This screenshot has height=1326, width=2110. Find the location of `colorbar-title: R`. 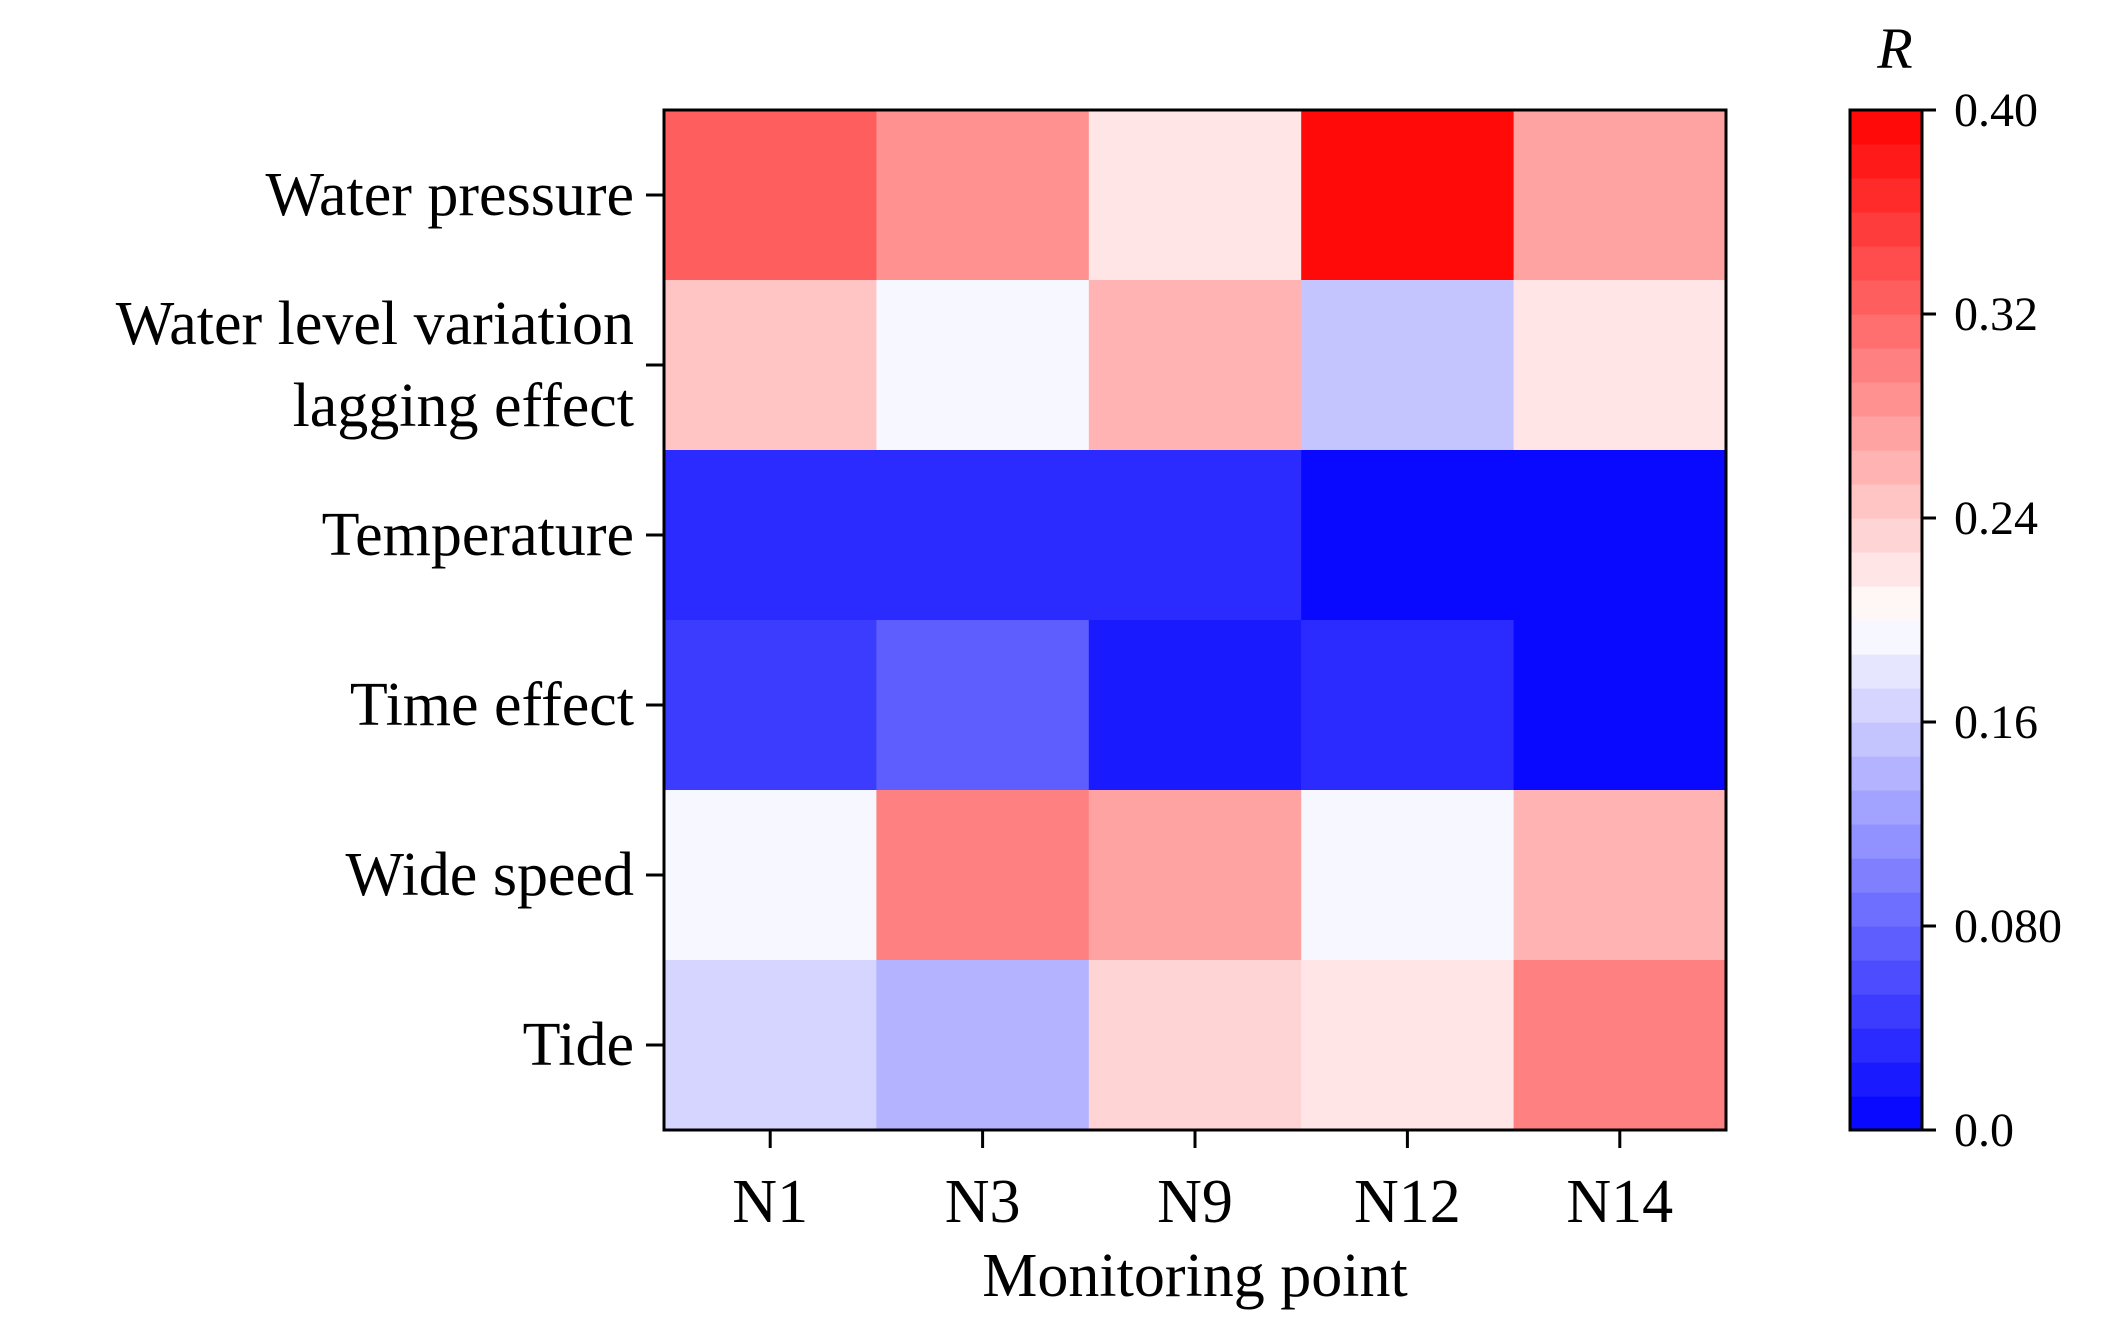

colorbar-title: R is located at coordinates (1894, 48).